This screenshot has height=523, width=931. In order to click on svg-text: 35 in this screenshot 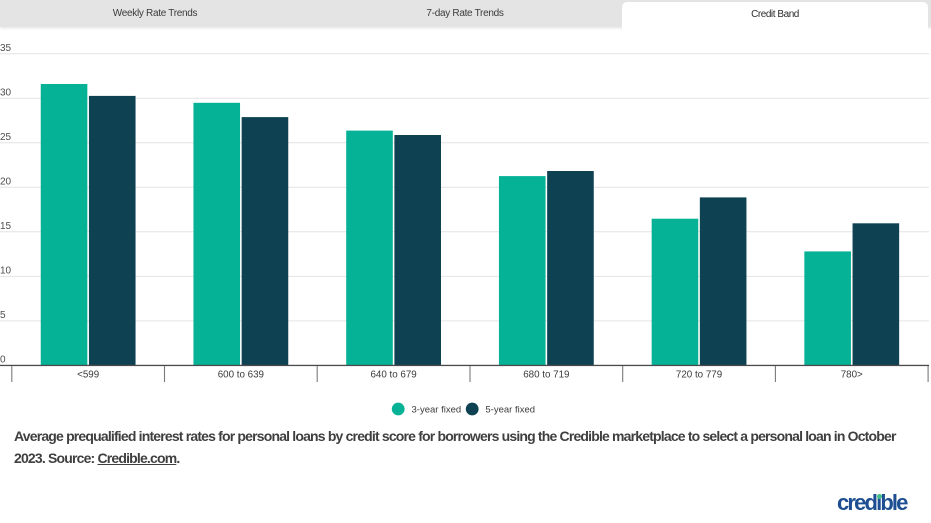, I will do `click(6, 48)`.